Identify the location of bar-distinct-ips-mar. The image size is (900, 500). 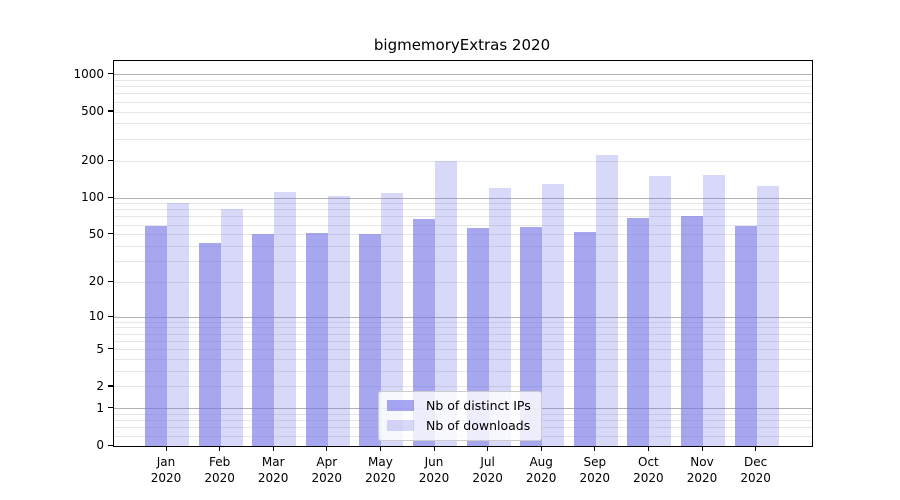
(263, 339).